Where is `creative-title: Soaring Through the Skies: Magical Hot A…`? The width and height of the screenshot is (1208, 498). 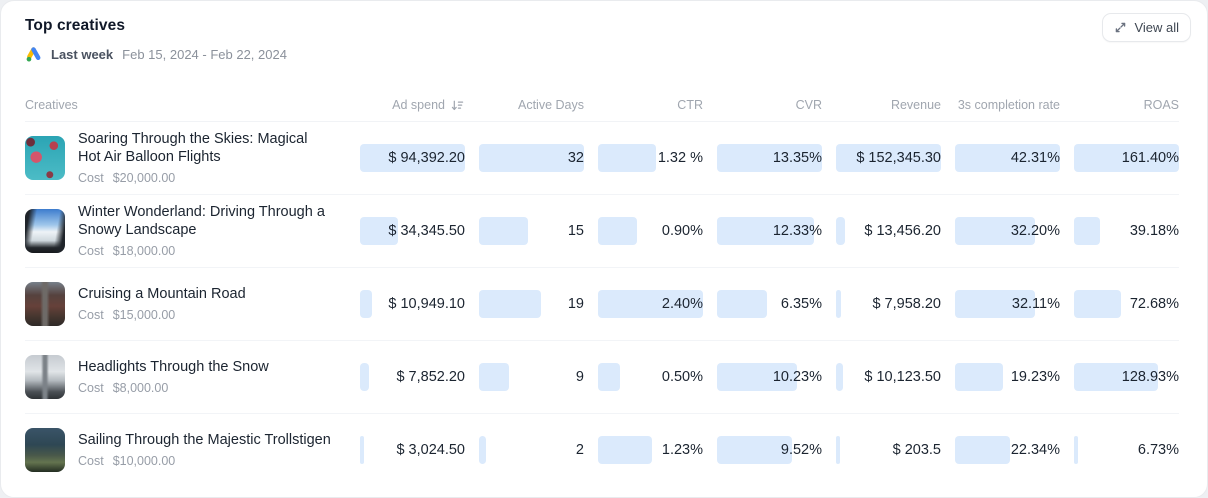
creative-title: Soaring Through the Skies: Magical Hot A… is located at coordinates (193, 148).